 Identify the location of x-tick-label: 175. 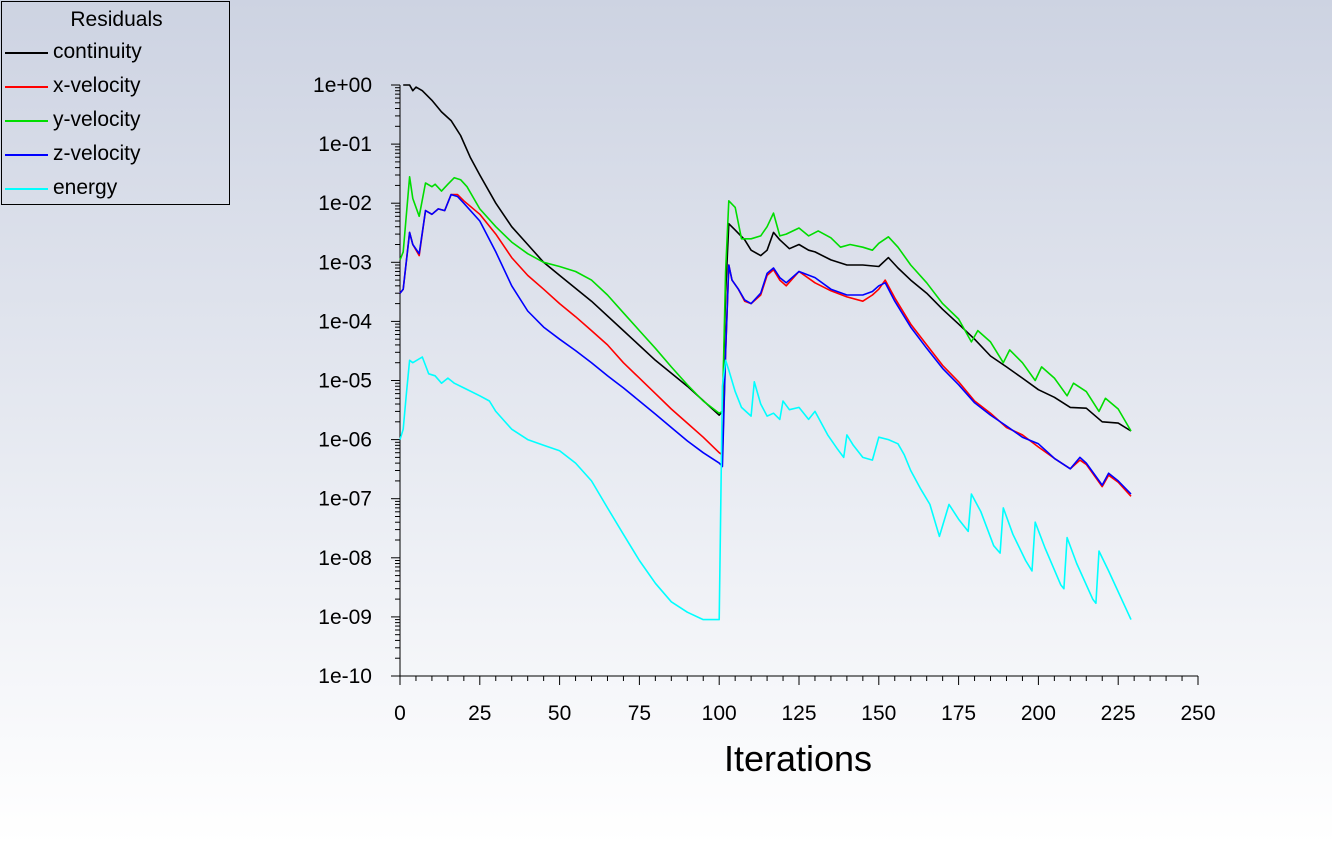
(958, 713).